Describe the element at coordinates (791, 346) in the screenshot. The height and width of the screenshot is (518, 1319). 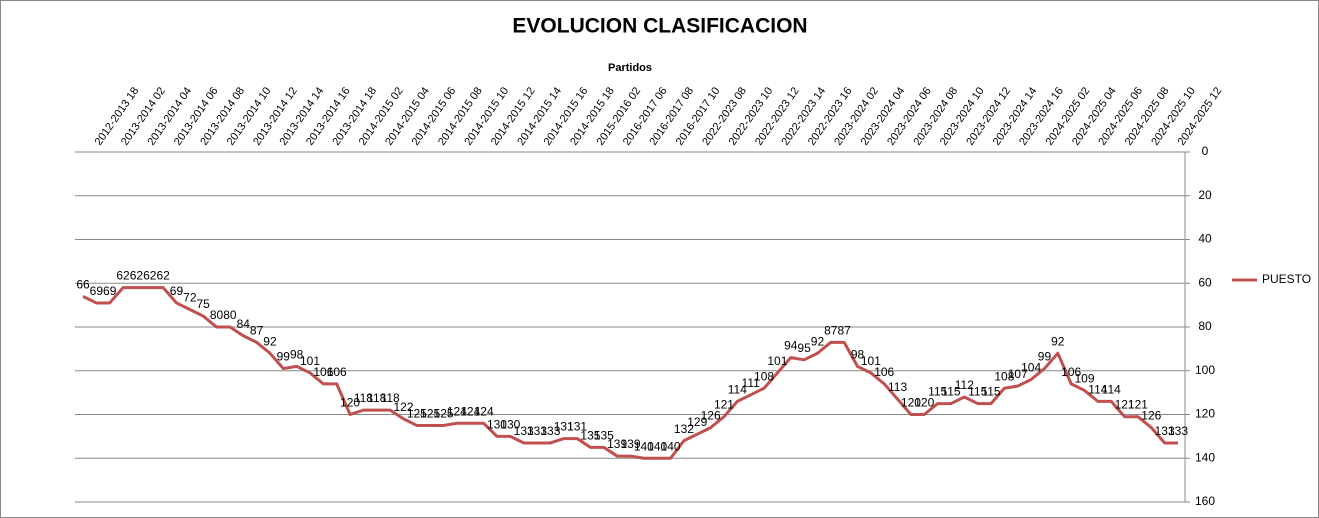
I see `data-label: 94` at that location.